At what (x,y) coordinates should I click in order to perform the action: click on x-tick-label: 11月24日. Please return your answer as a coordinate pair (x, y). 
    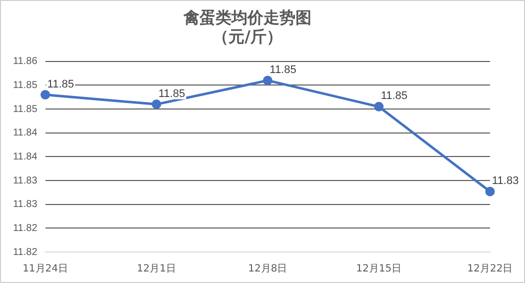
    Looking at the image, I should click on (45, 269).